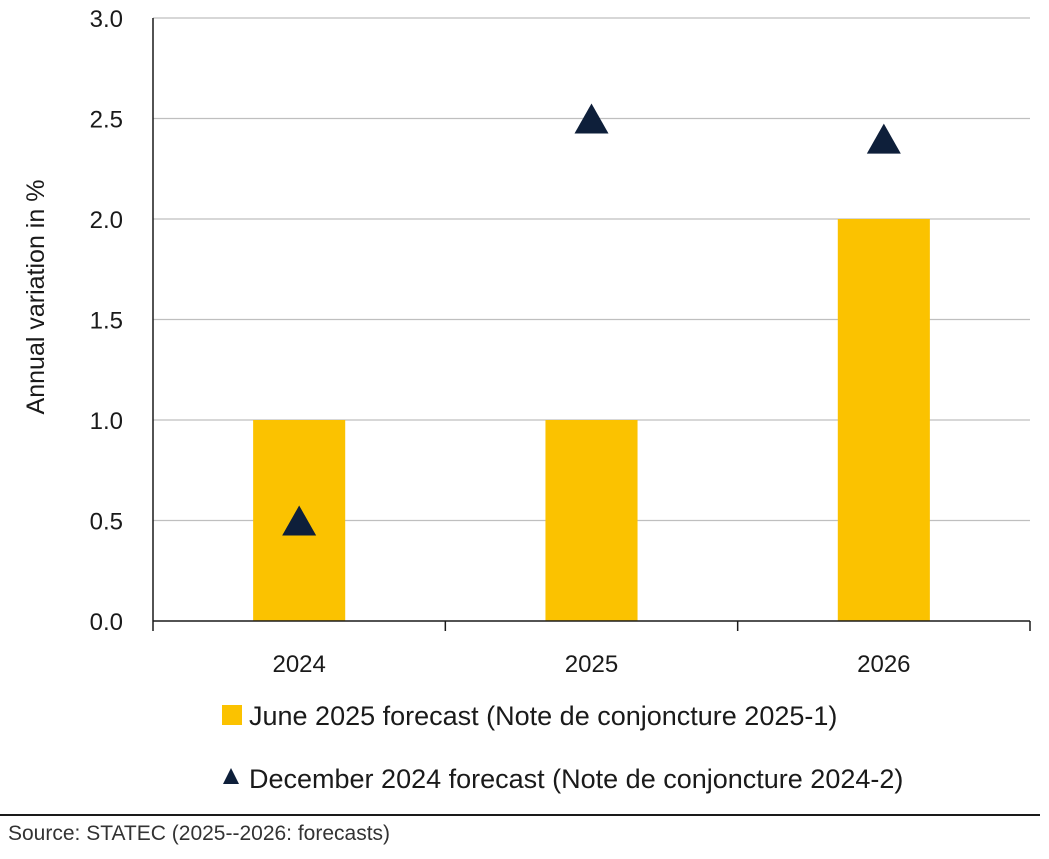 Image resolution: width=1049 pixels, height=859 pixels. Describe the element at coordinates (520, 815) in the screenshot. I see `footer-divider` at that location.